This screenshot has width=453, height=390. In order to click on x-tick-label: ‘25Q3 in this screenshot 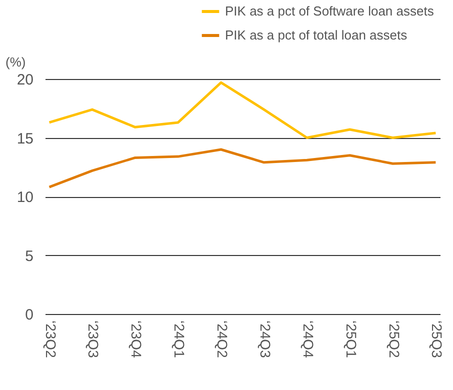, I will do `click(437, 339)`.